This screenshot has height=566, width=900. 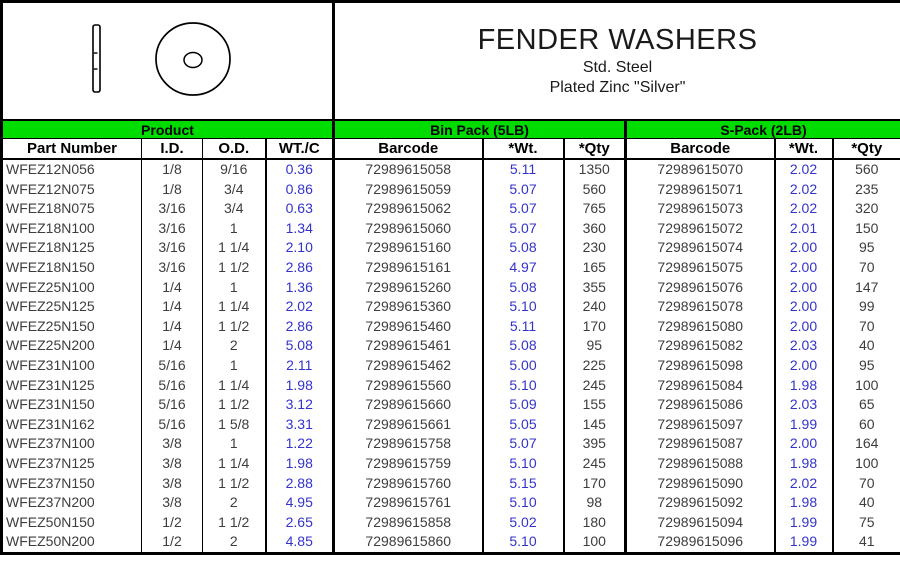 What do you see at coordinates (865, 522) in the screenshot?
I see `cell-s-qty: 75` at bounding box center [865, 522].